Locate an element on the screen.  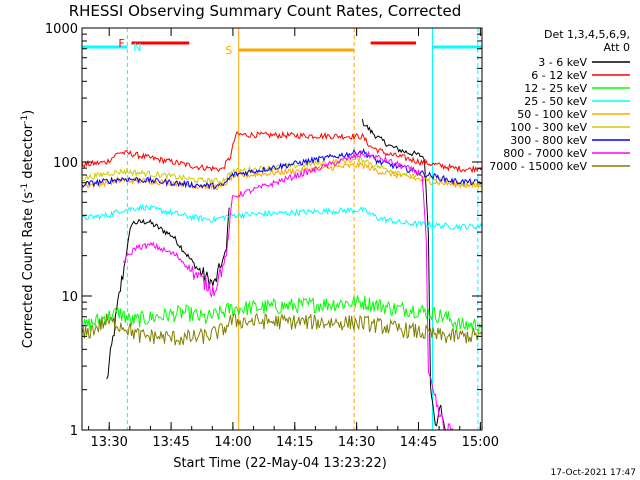
x-tick-label-2: 13:45 is located at coordinates (170, 442).